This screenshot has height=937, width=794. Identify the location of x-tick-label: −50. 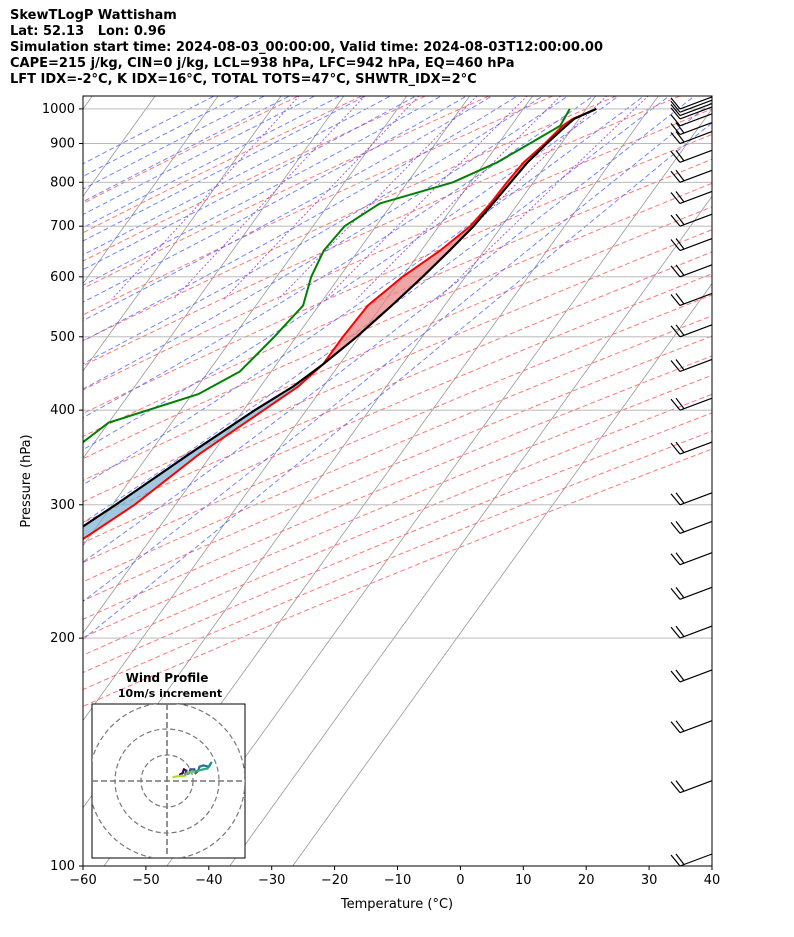
(145, 880).